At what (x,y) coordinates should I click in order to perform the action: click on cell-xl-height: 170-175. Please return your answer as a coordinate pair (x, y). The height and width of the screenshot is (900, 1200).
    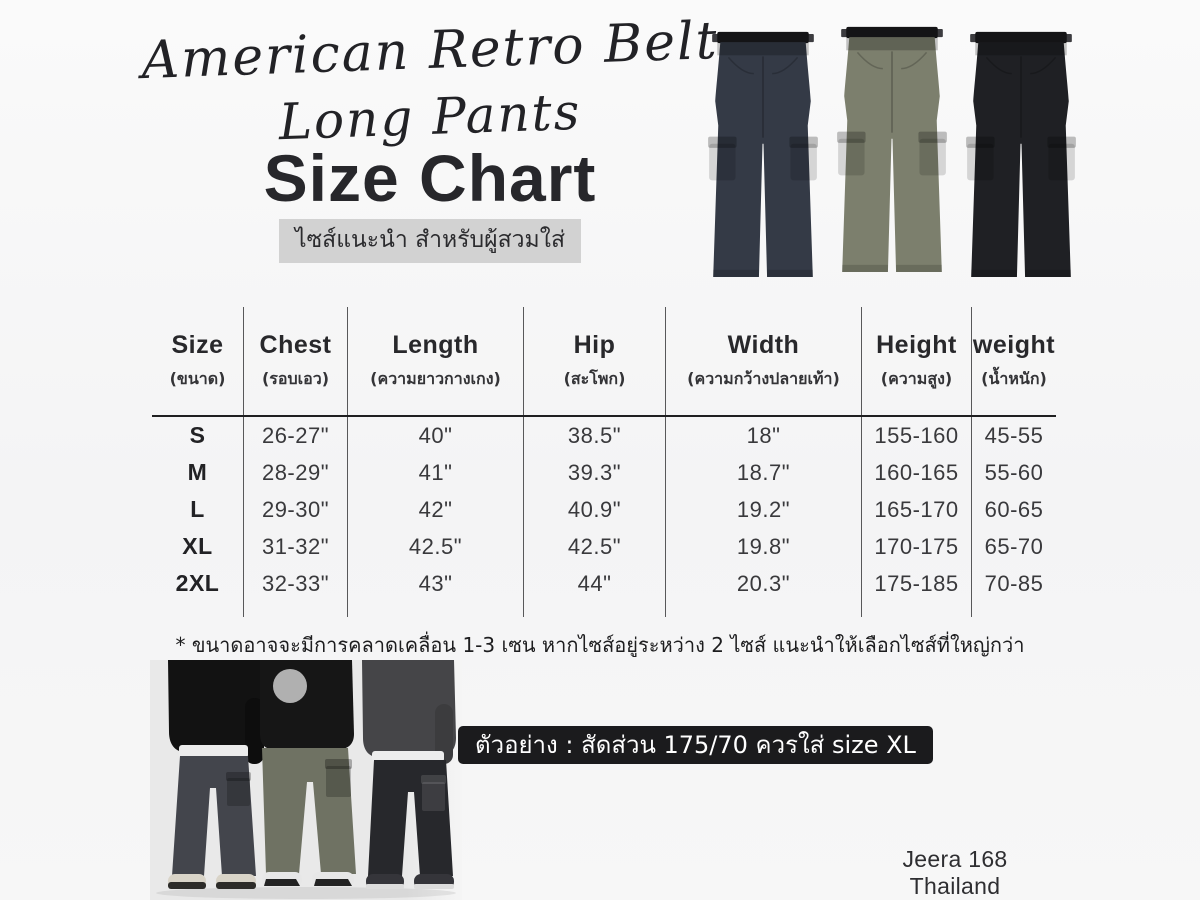
    Looking at the image, I should click on (916, 546).